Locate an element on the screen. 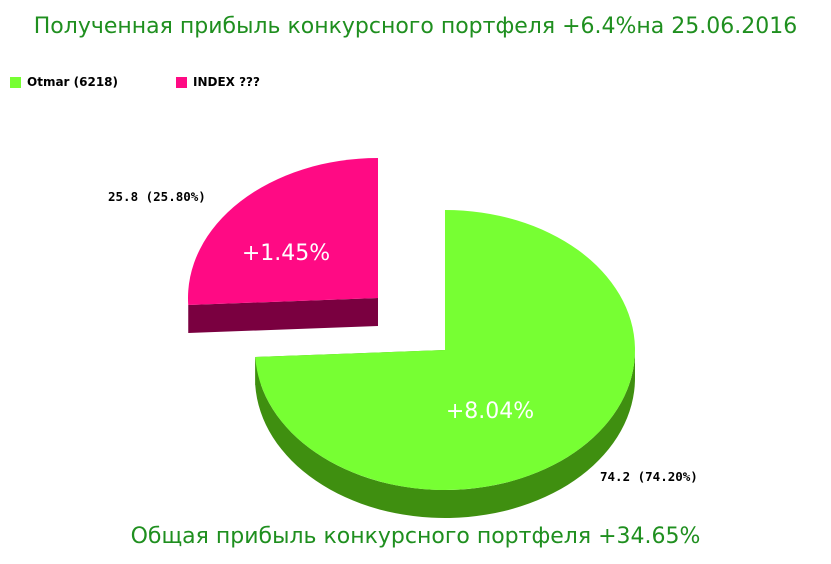  slice-index-top is located at coordinates (283, 232).